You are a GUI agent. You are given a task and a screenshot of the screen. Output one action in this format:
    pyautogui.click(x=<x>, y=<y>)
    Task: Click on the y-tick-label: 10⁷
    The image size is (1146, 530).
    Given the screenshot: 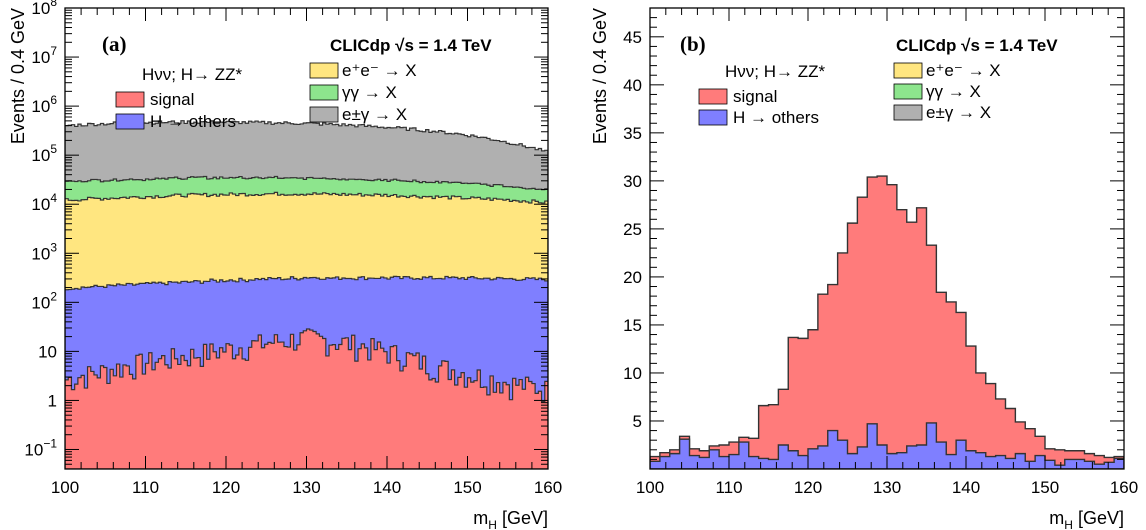 What is the action you would take?
    pyautogui.click(x=44, y=55)
    